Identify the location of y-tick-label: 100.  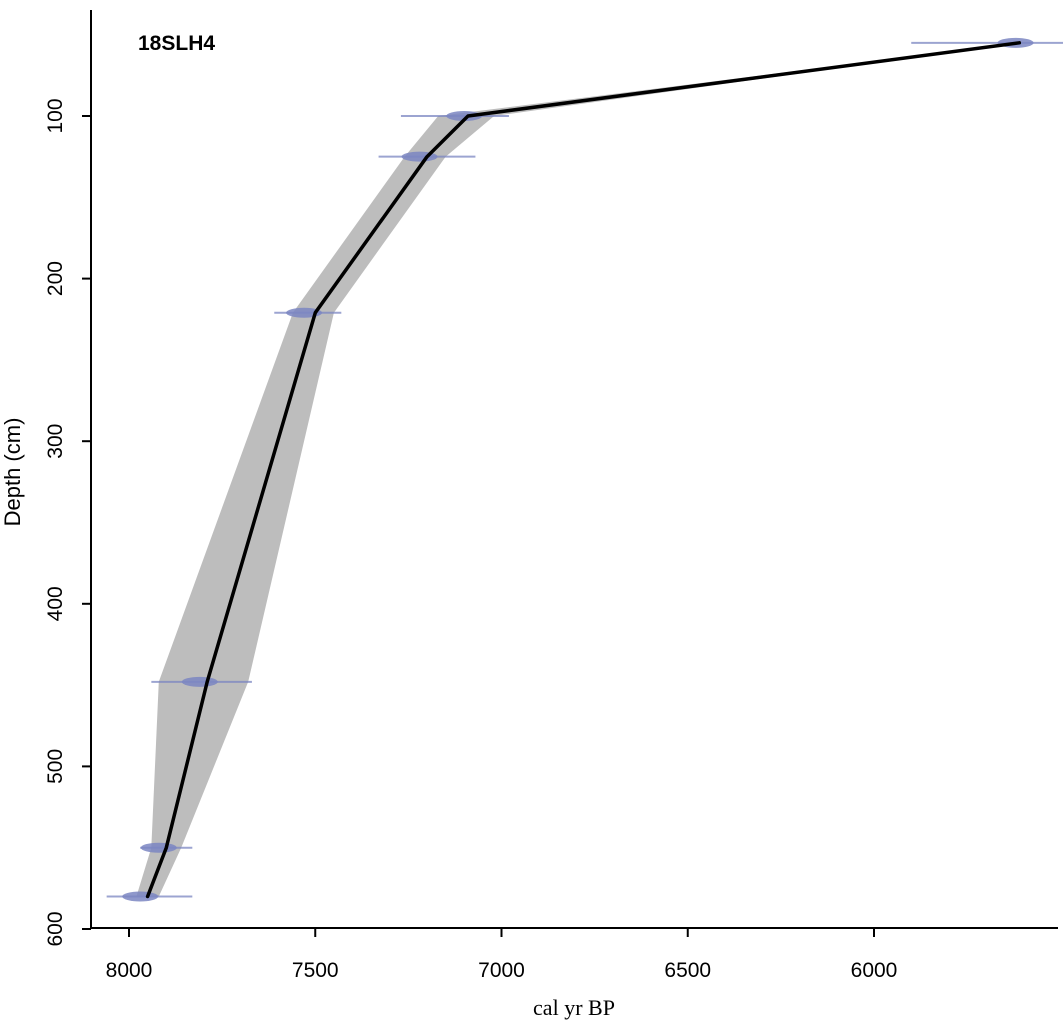
(55, 115).